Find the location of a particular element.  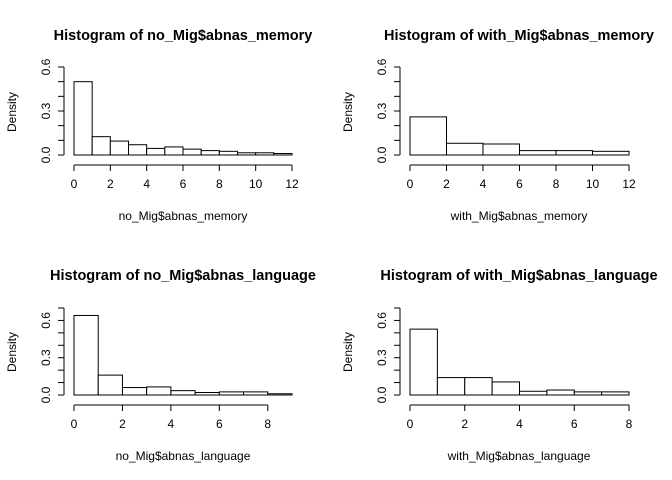

chart-title: Histogram of no_Mig$abnas_memory is located at coordinates (183, 36).